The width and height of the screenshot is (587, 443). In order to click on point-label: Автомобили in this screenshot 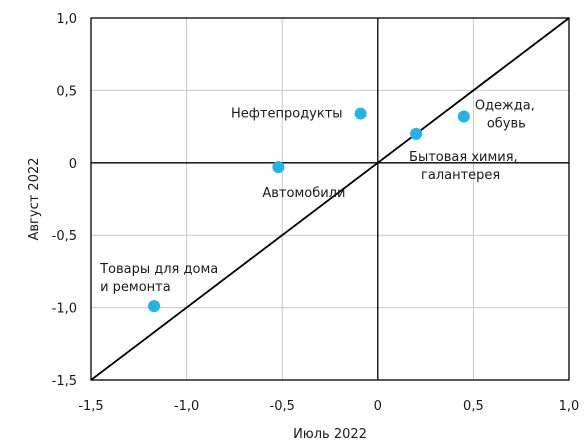, I will do `click(303, 193)`.